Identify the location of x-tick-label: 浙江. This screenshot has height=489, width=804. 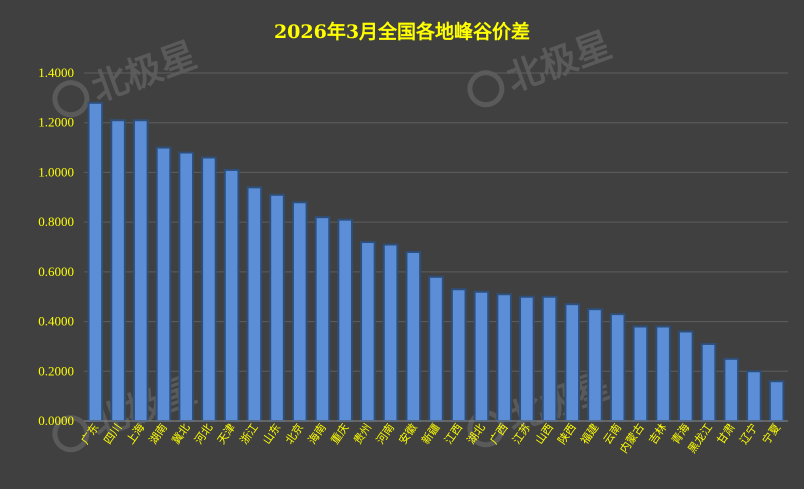
(249, 433).